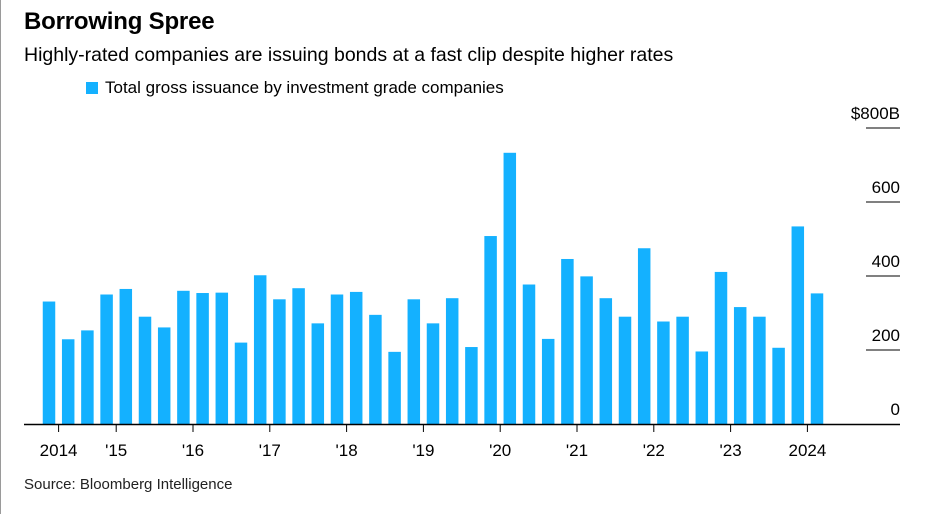 This screenshot has height=514, width=931. What do you see at coordinates (886, 335) in the screenshot?
I see `y-tick-label: 200` at bounding box center [886, 335].